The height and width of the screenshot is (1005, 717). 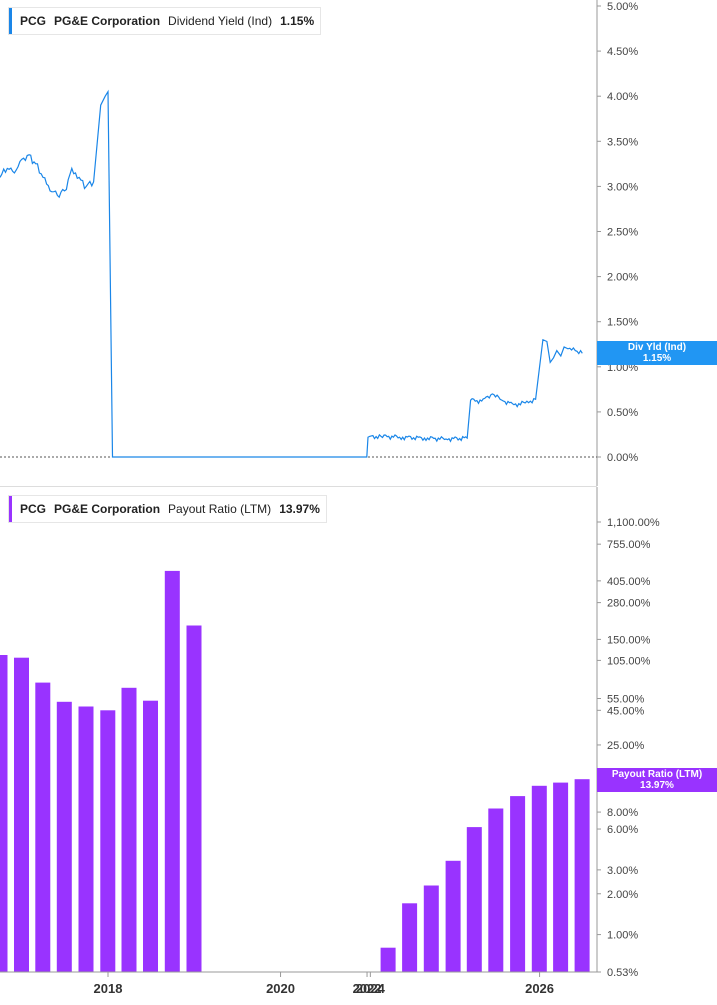 What do you see at coordinates (220, 21) in the screenshot?
I see `legend-metric: Dividend Yield (Ind)` at bounding box center [220, 21].